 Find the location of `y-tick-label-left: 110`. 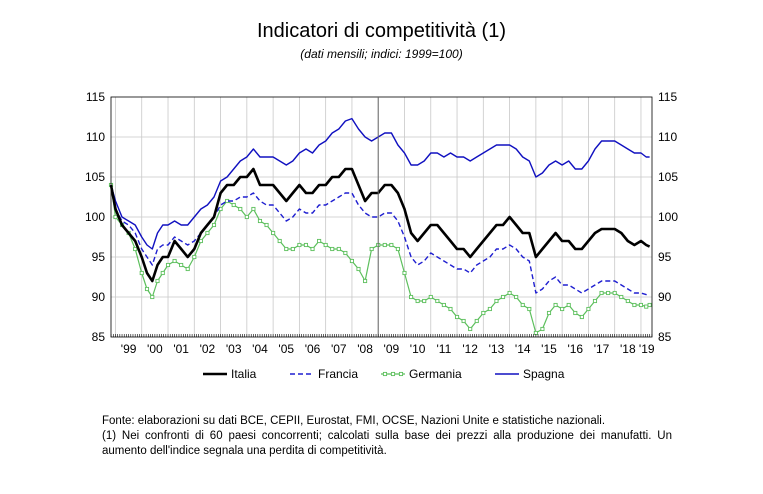

y-tick-label-left: 110 is located at coordinates (95, 137).